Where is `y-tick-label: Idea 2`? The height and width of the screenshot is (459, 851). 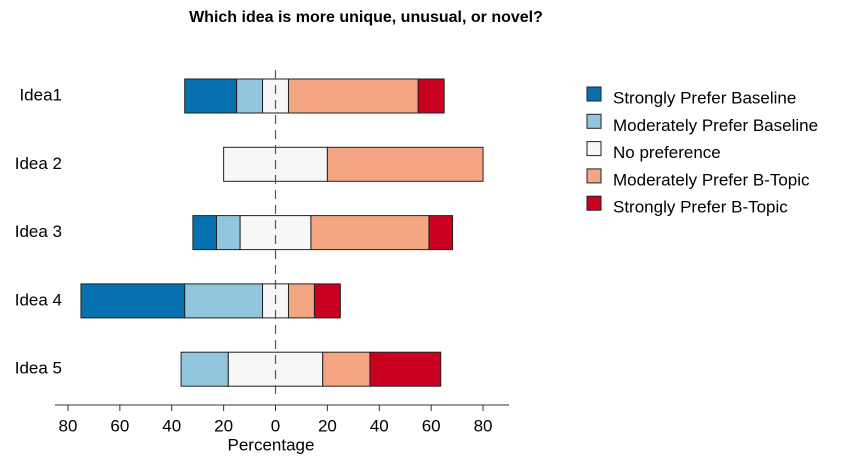 y-tick-label: Idea 2 is located at coordinates (38, 163).